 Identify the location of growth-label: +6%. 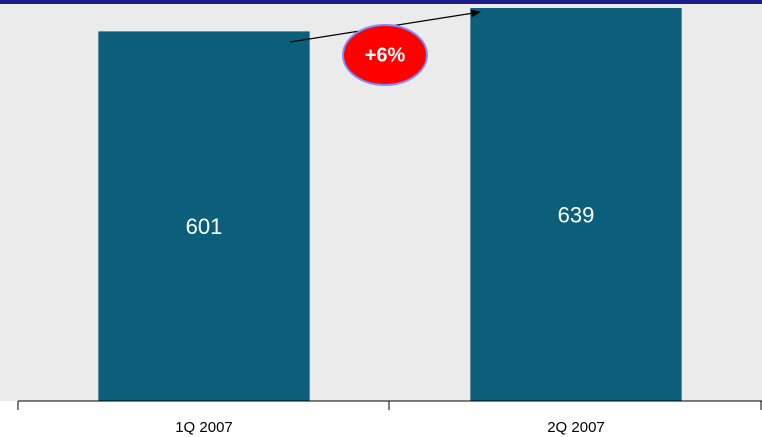
(385, 55).